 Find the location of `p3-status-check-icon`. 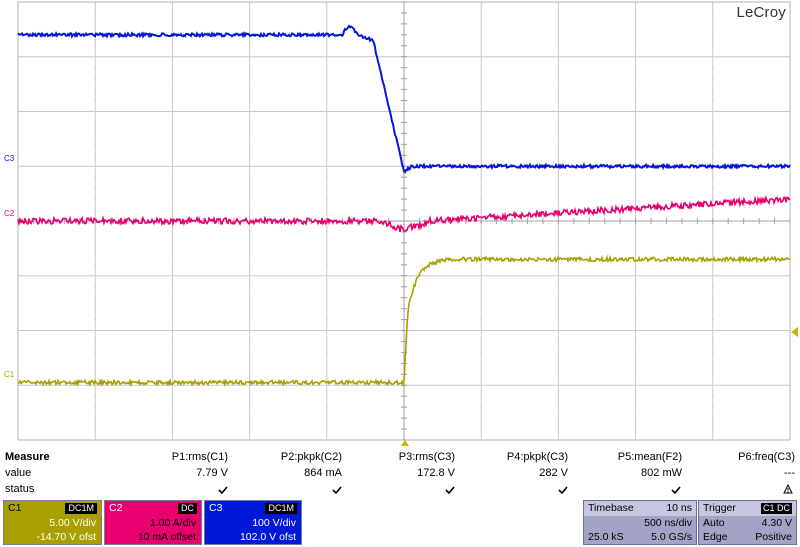

p3-status-check-icon is located at coordinates (450, 490).